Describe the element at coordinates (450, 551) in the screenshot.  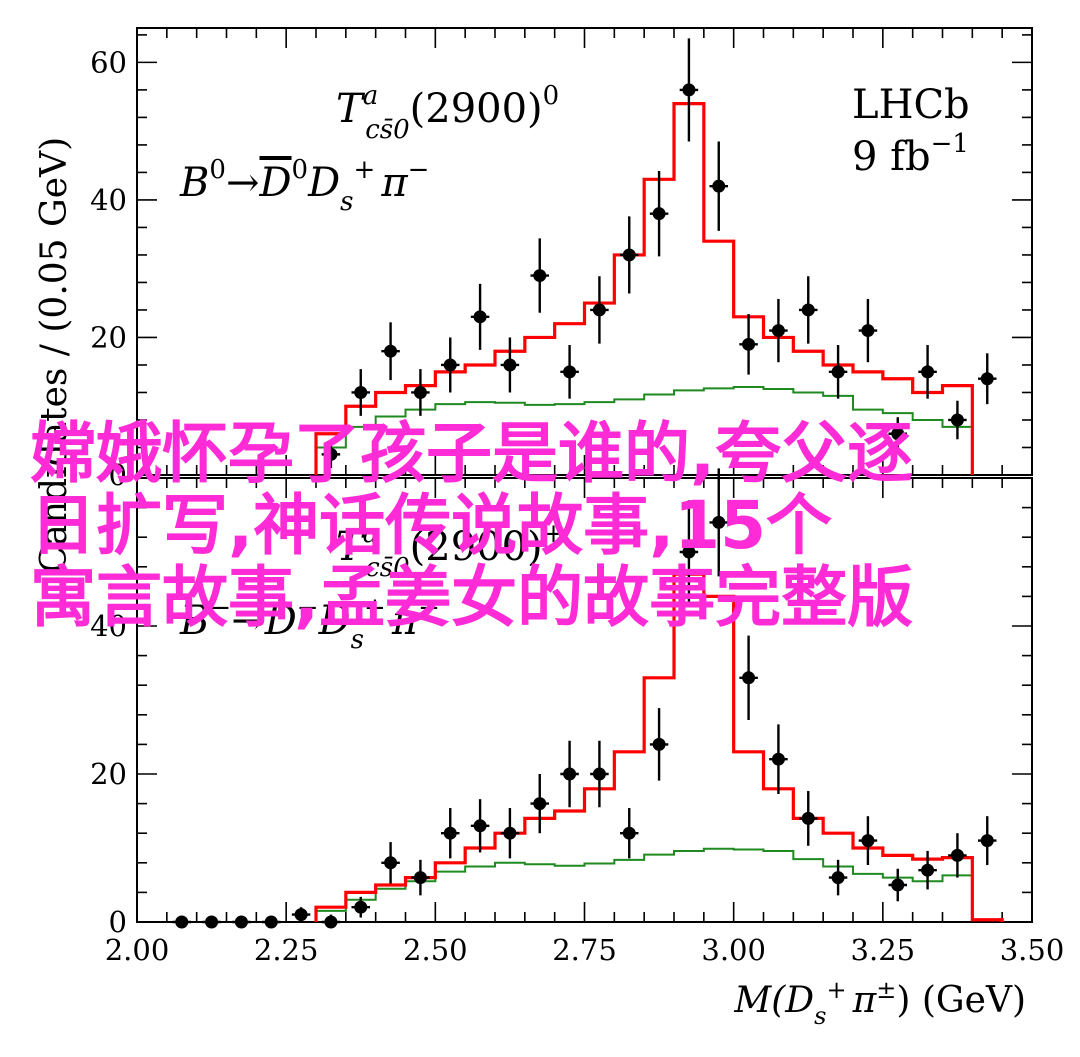
I see `bottom-resonance-label: Ta cs̄0(2900)+` at that location.